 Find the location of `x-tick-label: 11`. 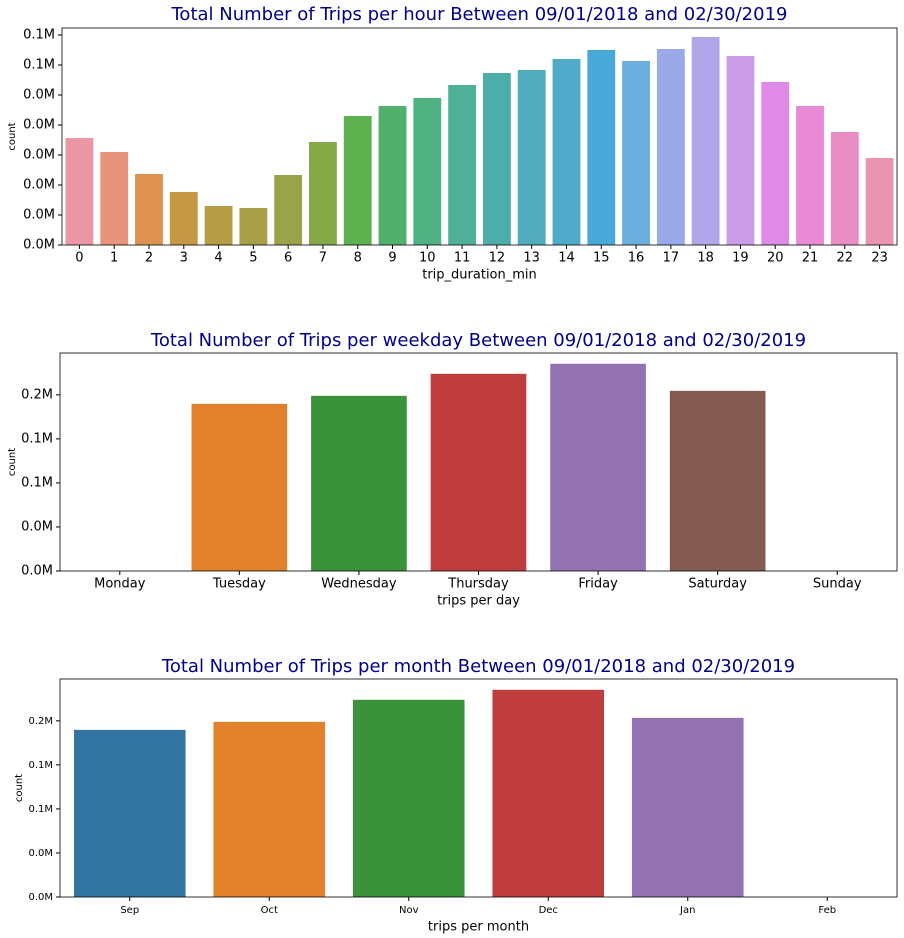

x-tick-label: 11 is located at coordinates (462, 258).